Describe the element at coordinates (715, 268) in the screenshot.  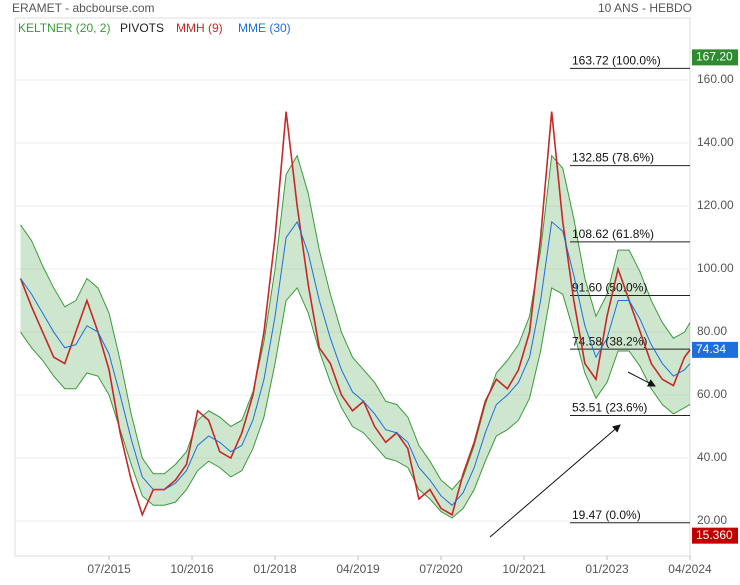
I see `y-tick-label: 100.00` at that location.